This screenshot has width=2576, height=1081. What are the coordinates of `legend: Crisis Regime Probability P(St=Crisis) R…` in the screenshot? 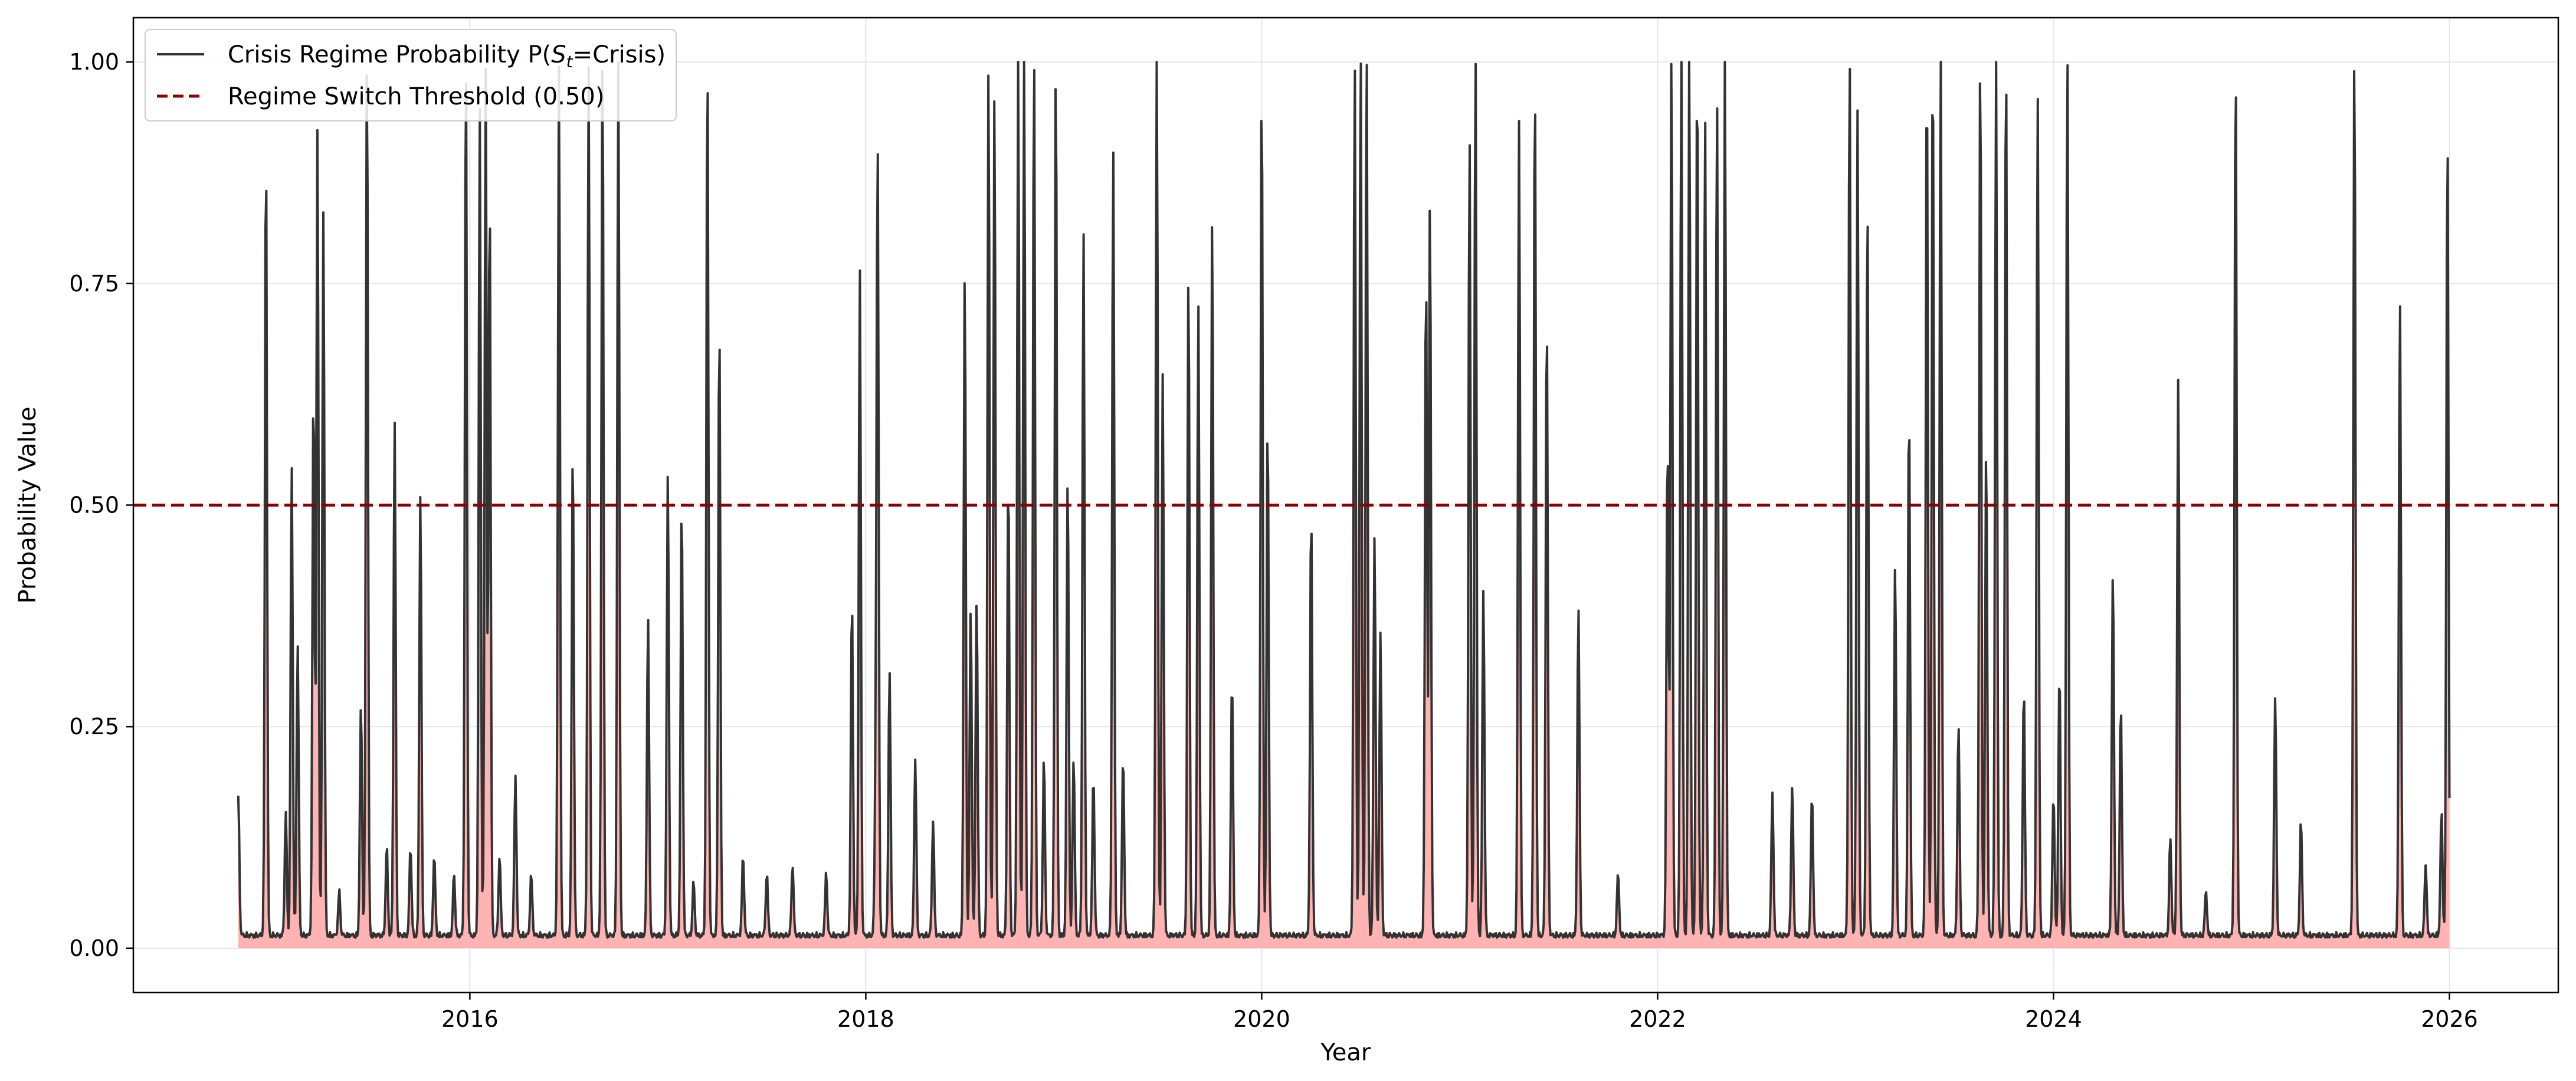 It's located at (411, 75).